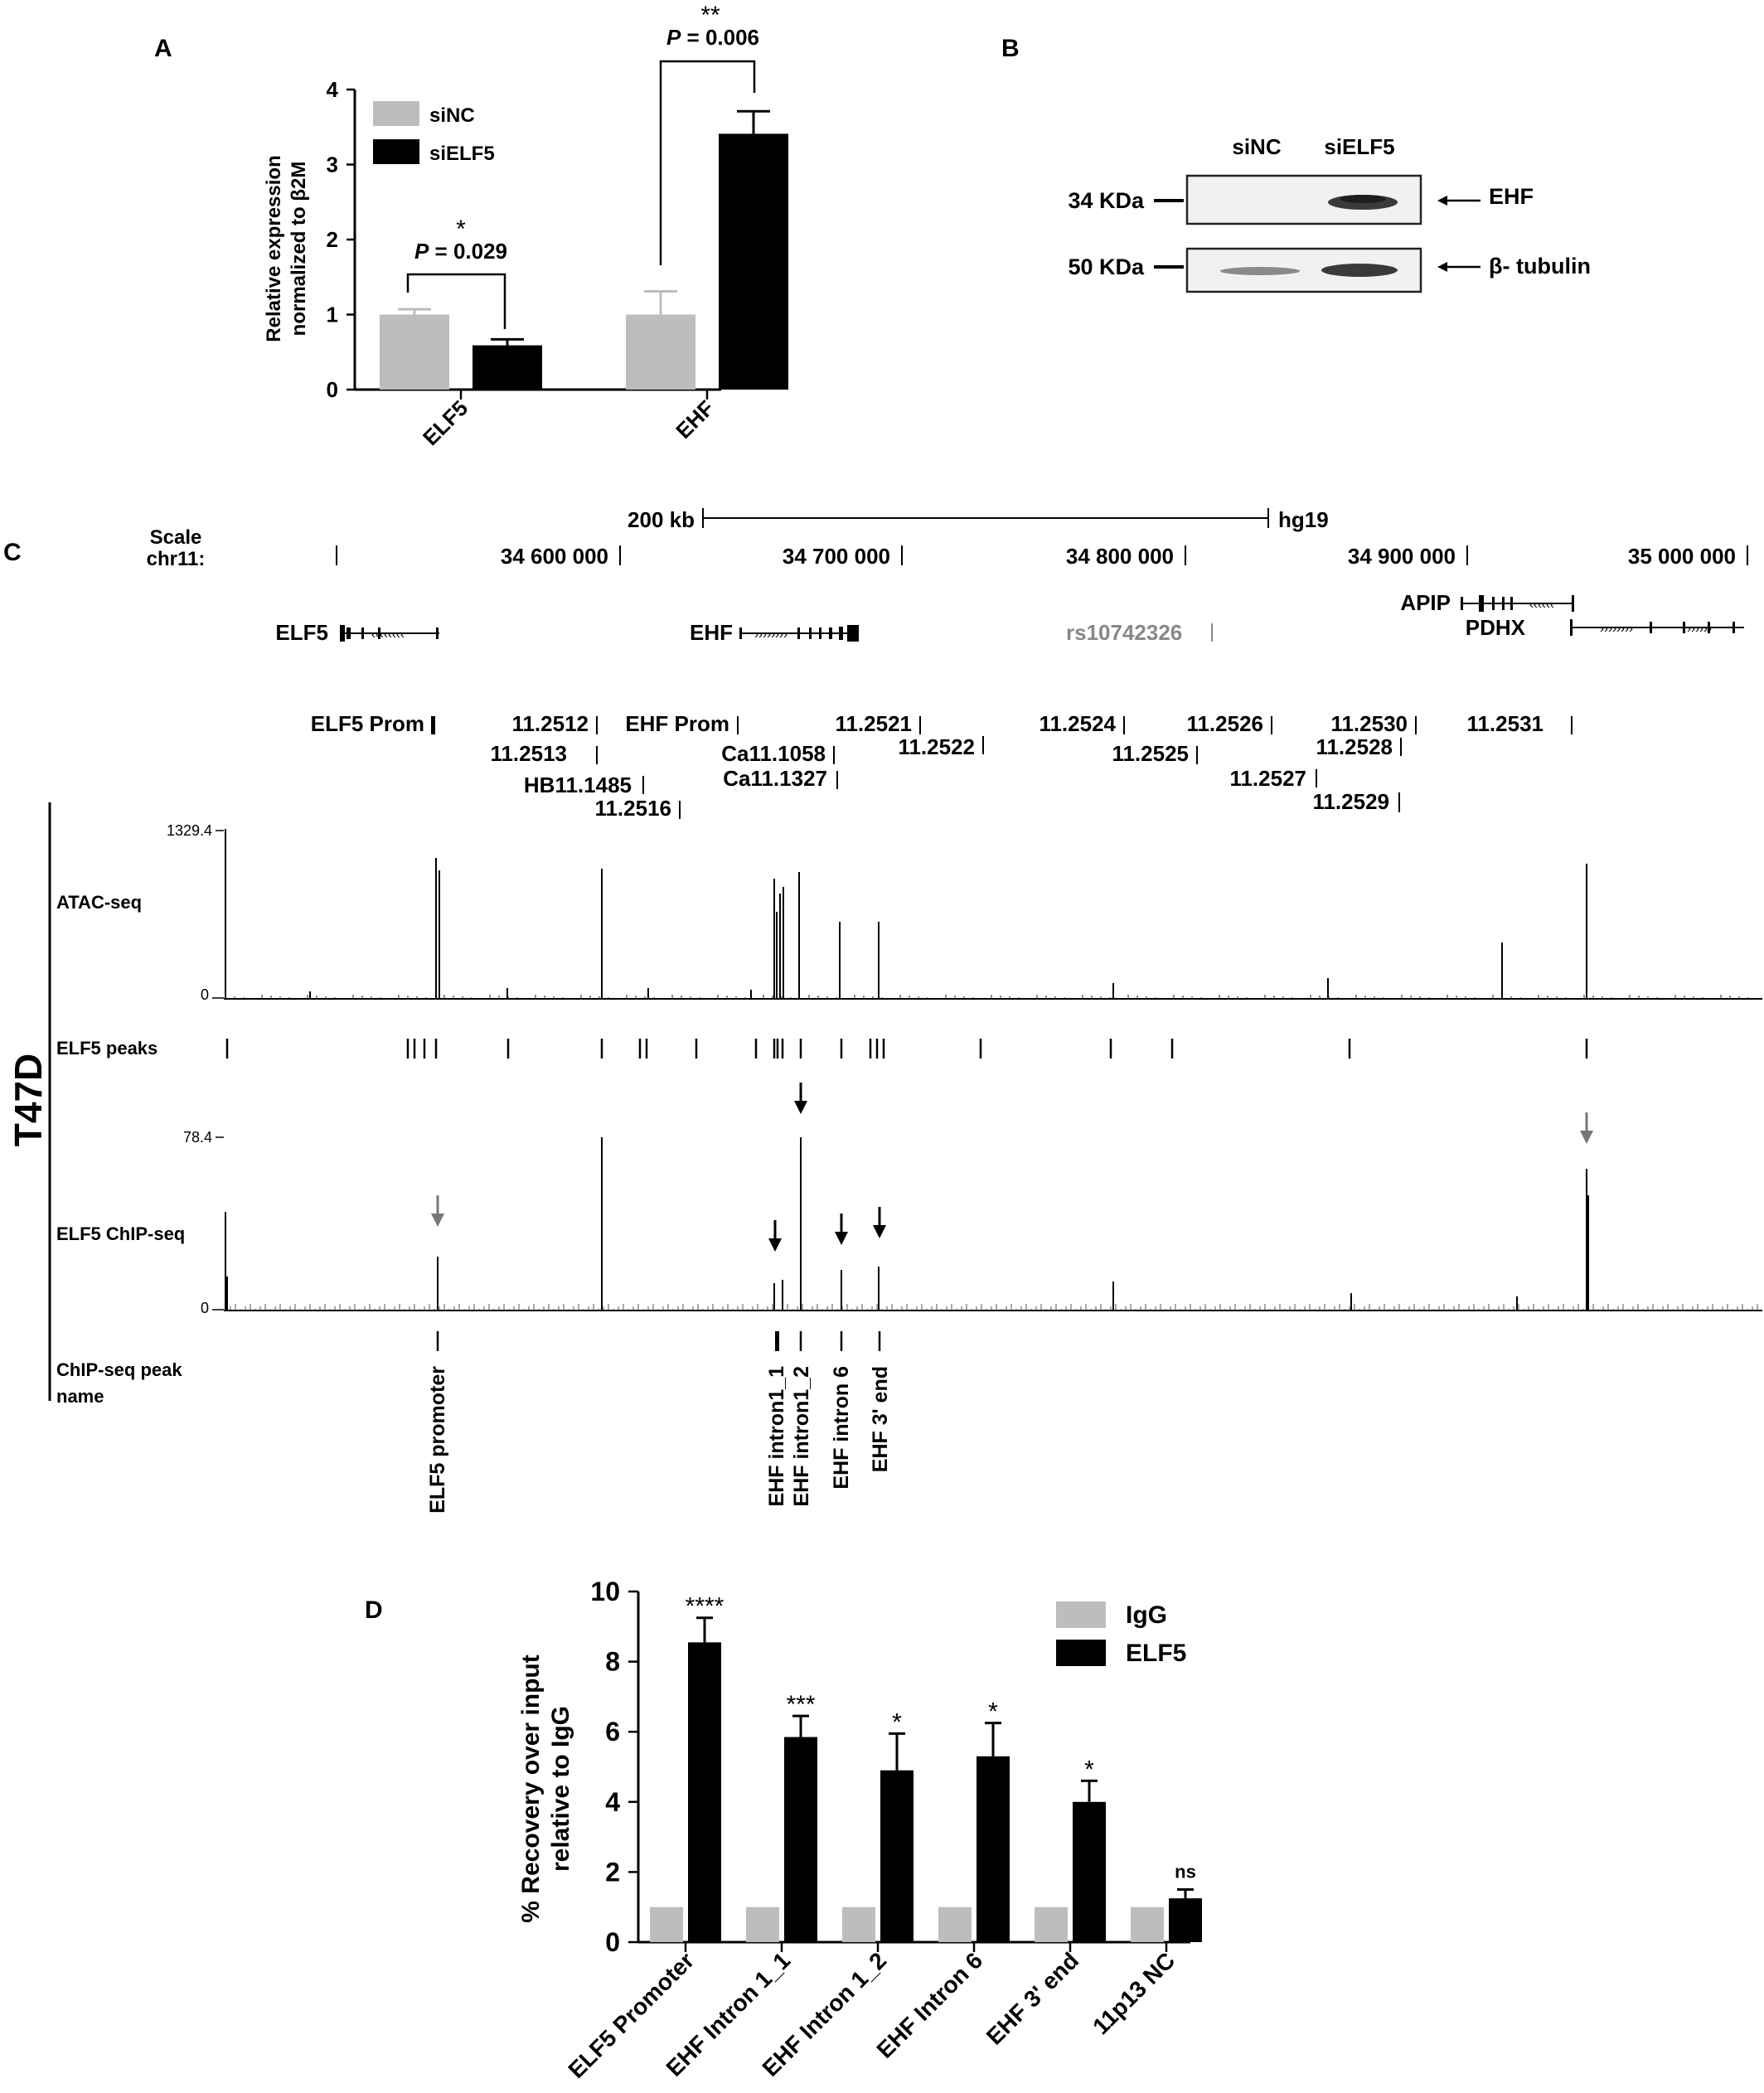 Image resolution: width=1764 pixels, height=2093 pixels. What do you see at coordinates (456, 301) in the screenshot?
I see `sig-bracket-elf5` at bounding box center [456, 301].